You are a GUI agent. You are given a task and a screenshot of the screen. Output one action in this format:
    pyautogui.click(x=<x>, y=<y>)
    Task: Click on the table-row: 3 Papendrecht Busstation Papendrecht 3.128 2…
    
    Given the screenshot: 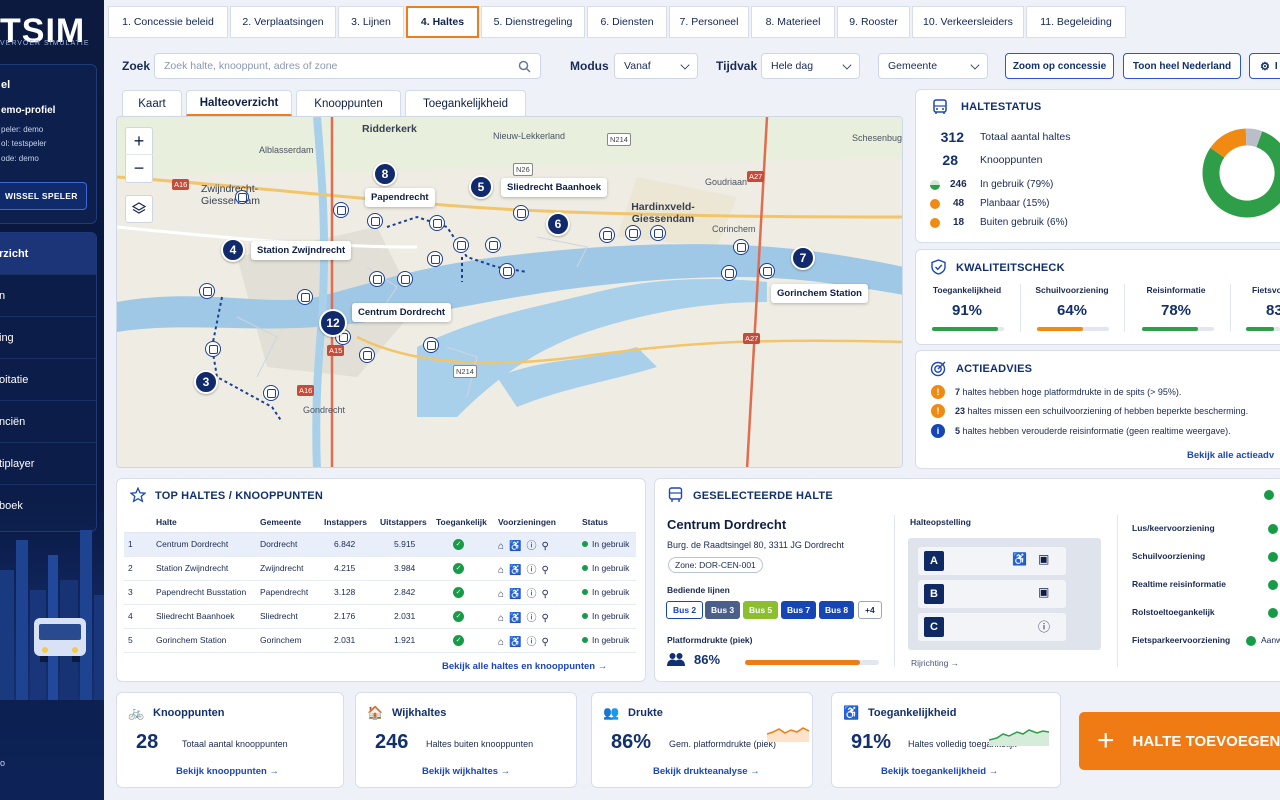 What is the action you would take?
    pyautogui.click(x=380, y=592)
    